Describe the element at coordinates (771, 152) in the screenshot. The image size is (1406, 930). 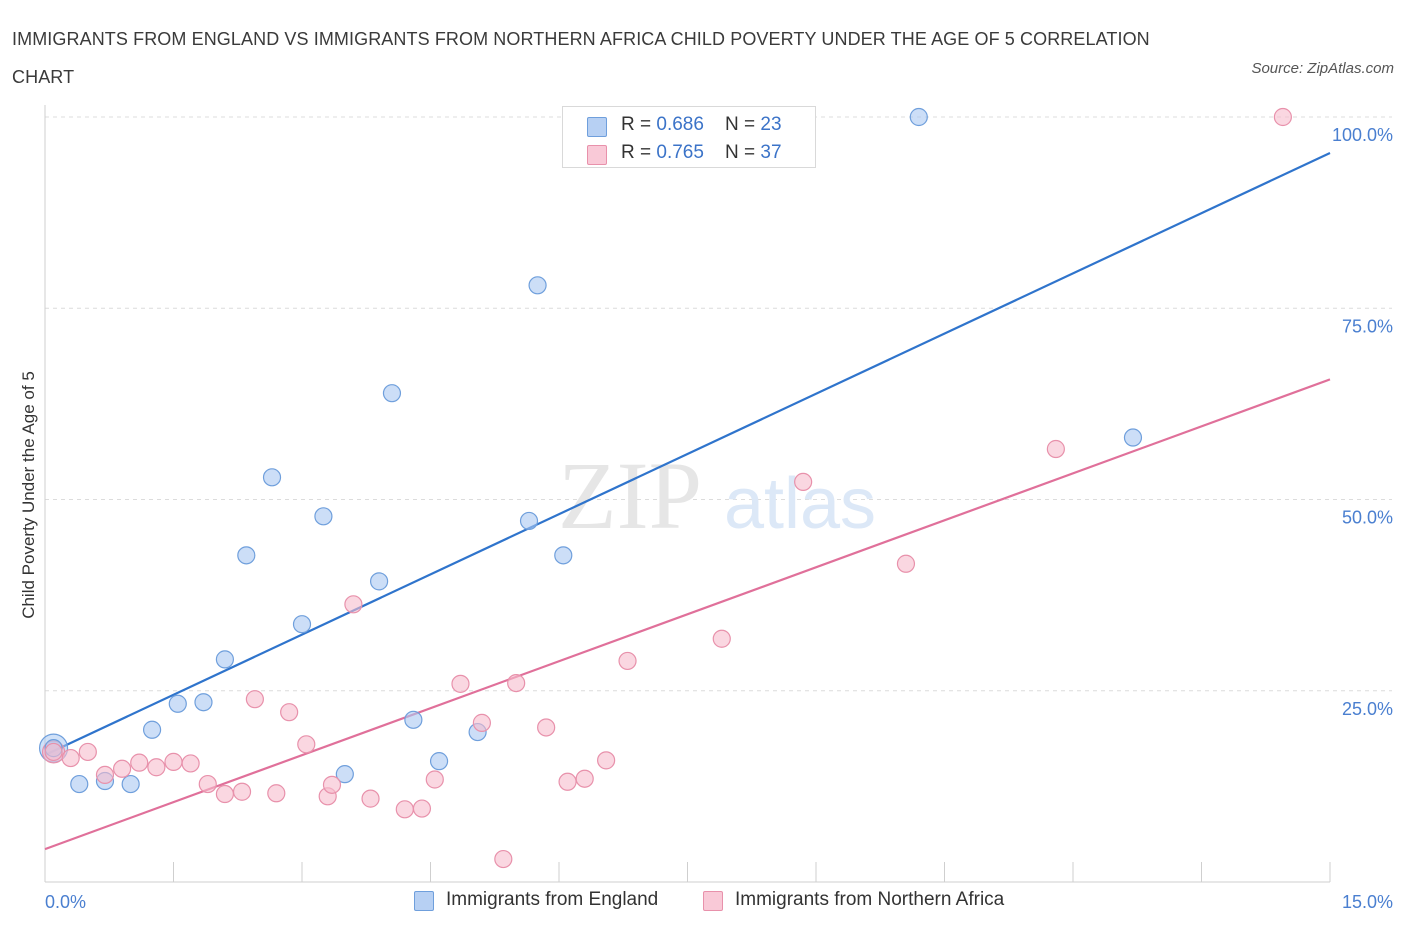
I see `legend-n-value: 37` at that location.